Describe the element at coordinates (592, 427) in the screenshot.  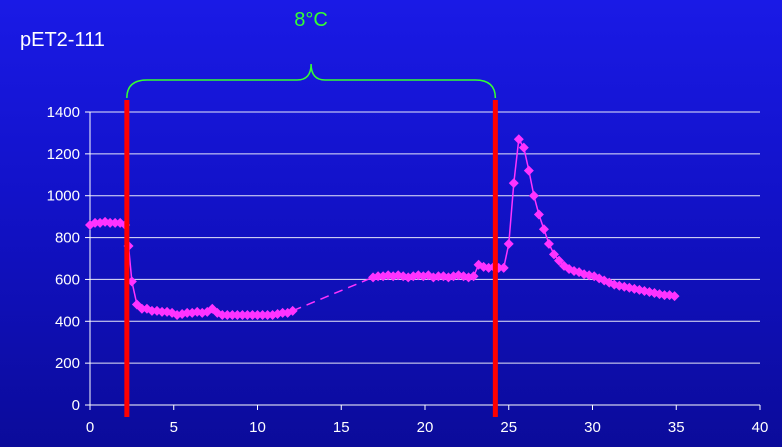
I see `x-tick-label: 30` at that location.